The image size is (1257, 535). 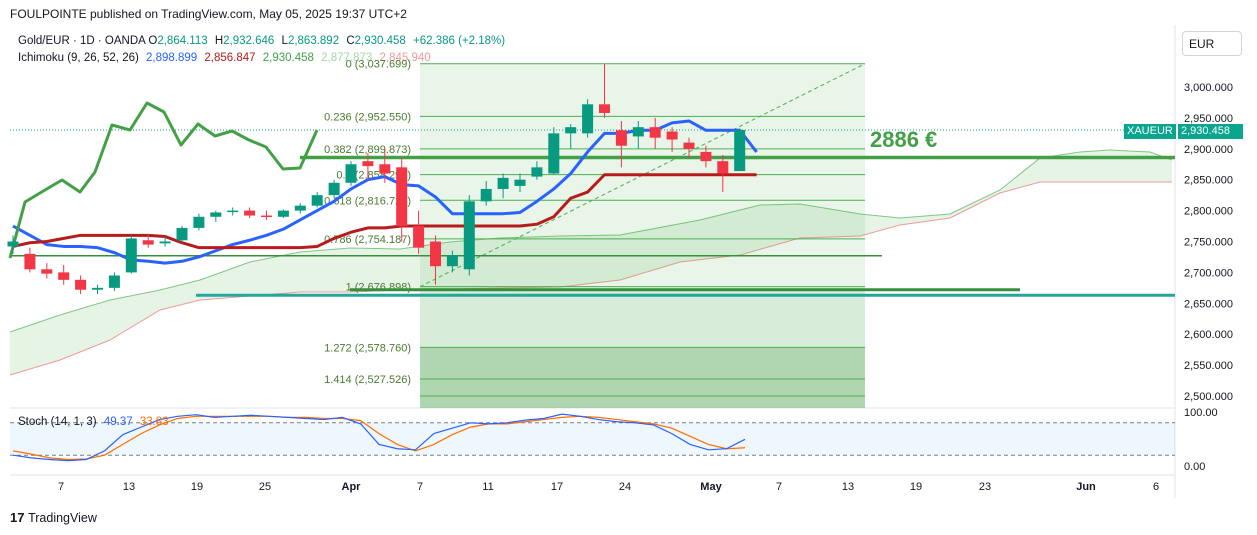 What do you see at coordinates (1208, 212) in the screenshot?
I see `price-tick-label: 2,800.000` at bounding box center [1208, 212].